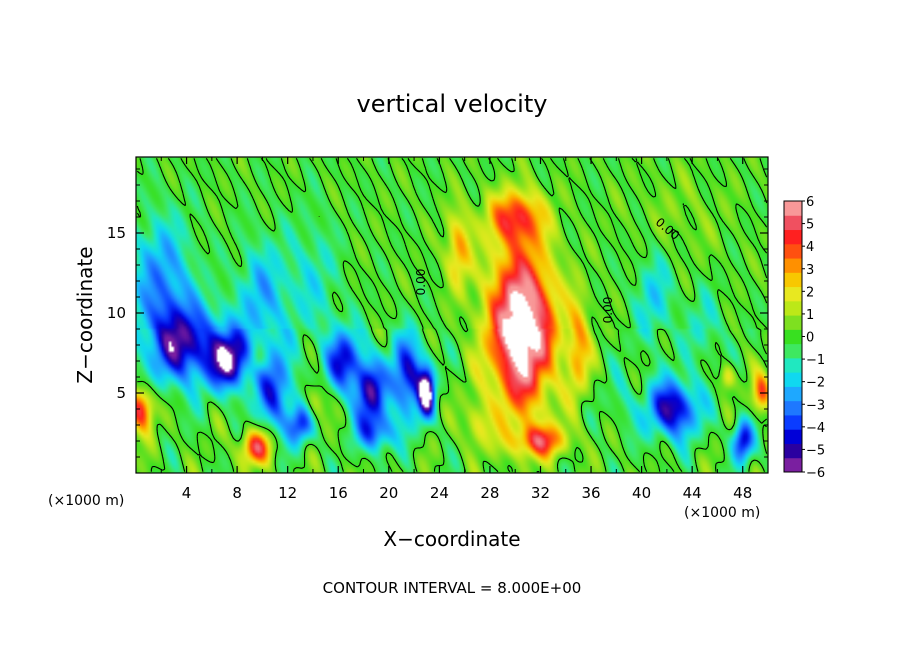 The image size is (904, 654). I want to click on x-axis-label: X−coordinate, so click(451, 539).